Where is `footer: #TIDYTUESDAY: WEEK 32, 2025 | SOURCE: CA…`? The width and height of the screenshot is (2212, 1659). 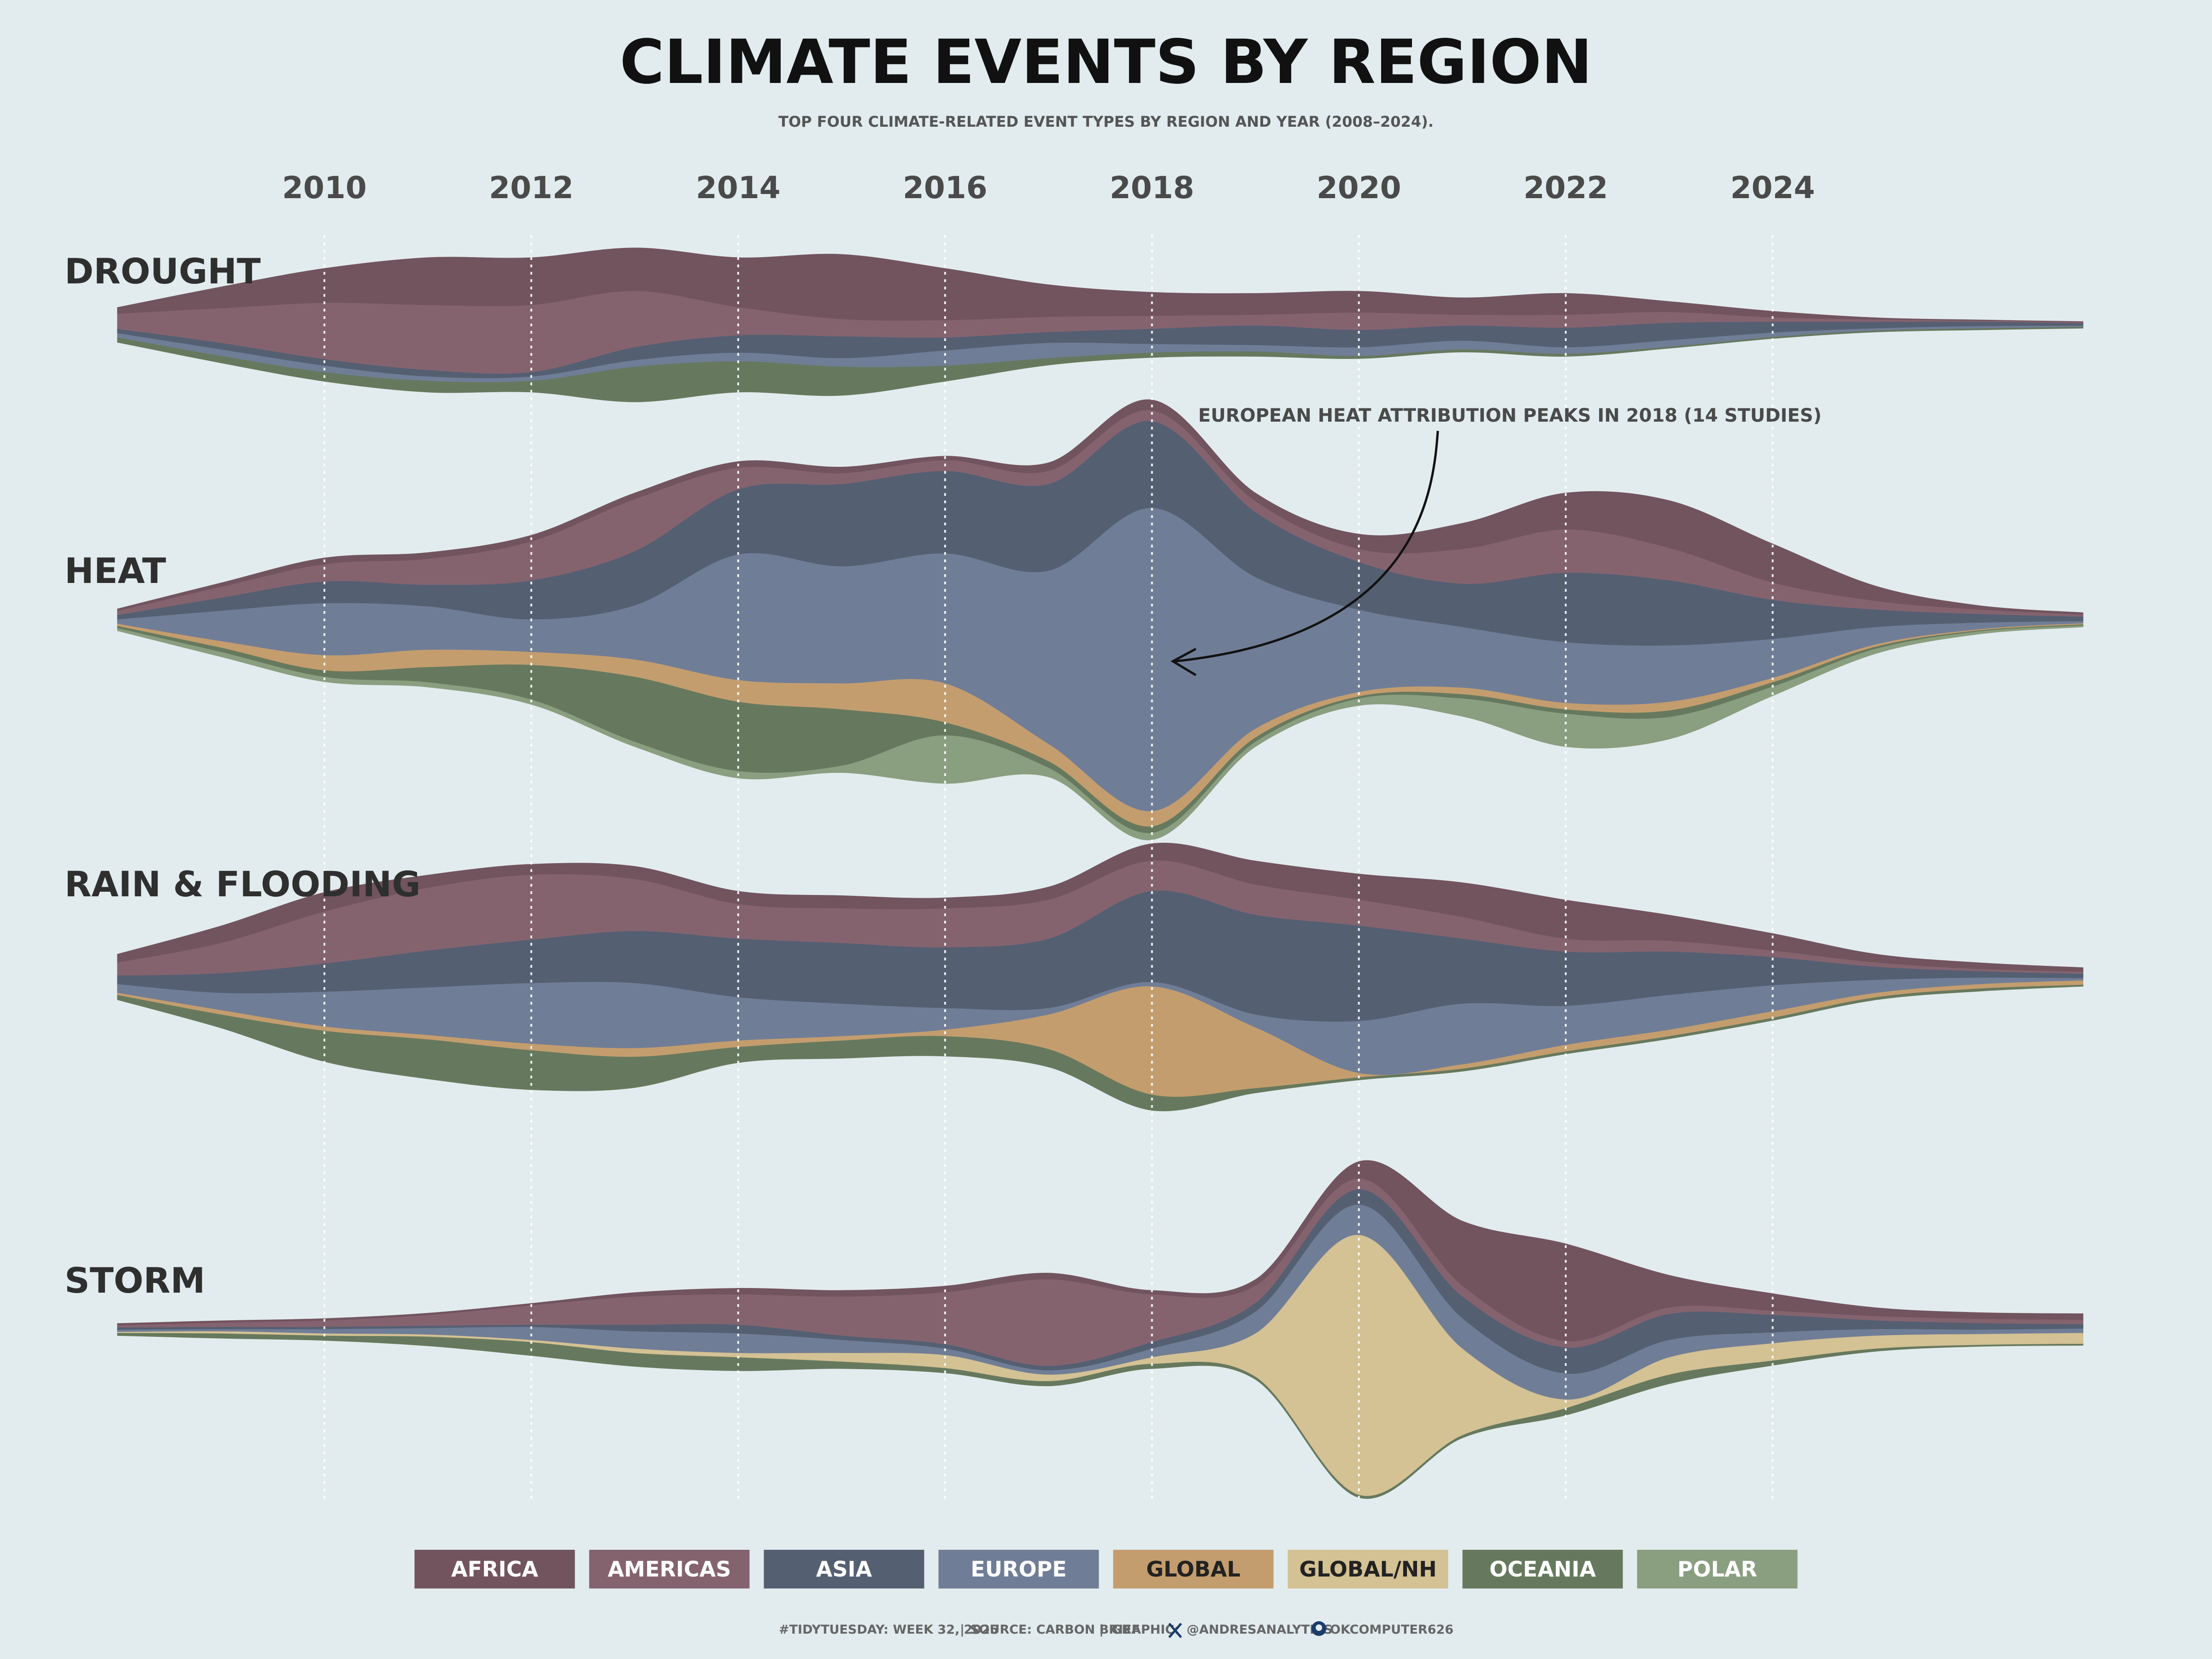 footer: #TIDYTUESDAY: WEEK 32, 2025 | SOURCE: CA… is located at coordinates (1116, 1629).